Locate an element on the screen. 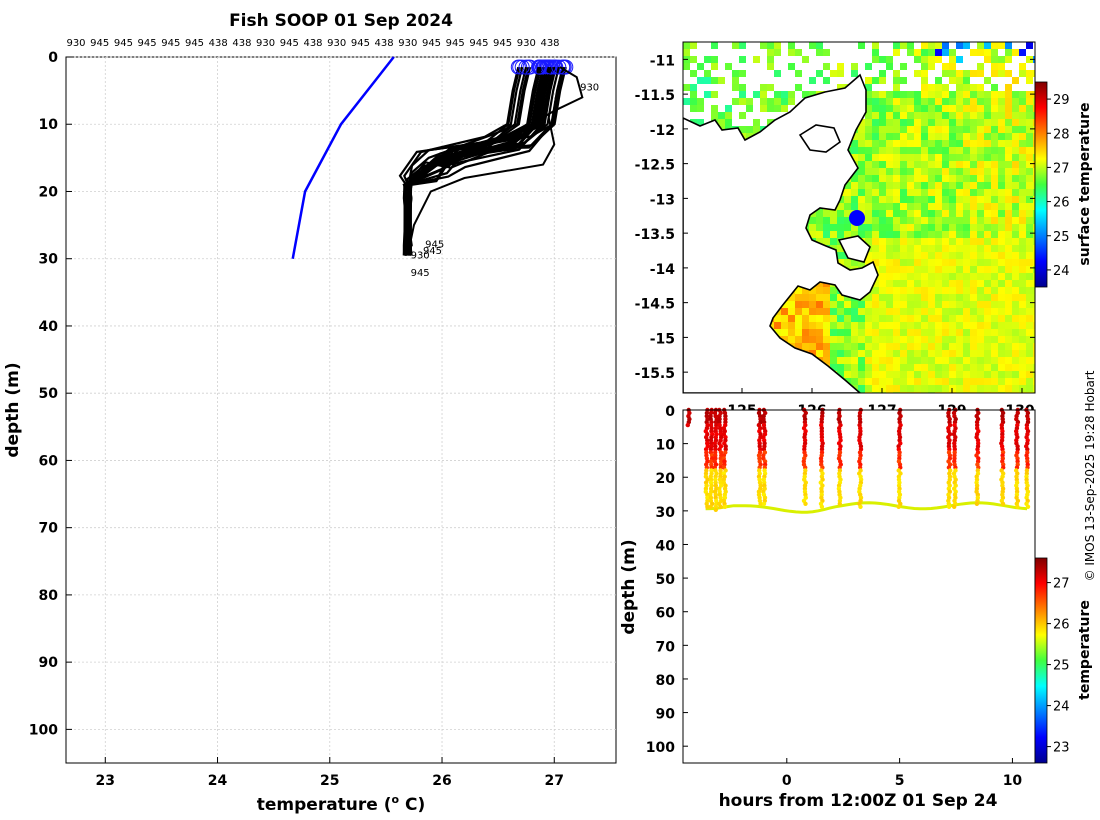 This screenshot has width=1100, height=820. section-depth-tick-label: 30 is located at coordinates (666, 513).